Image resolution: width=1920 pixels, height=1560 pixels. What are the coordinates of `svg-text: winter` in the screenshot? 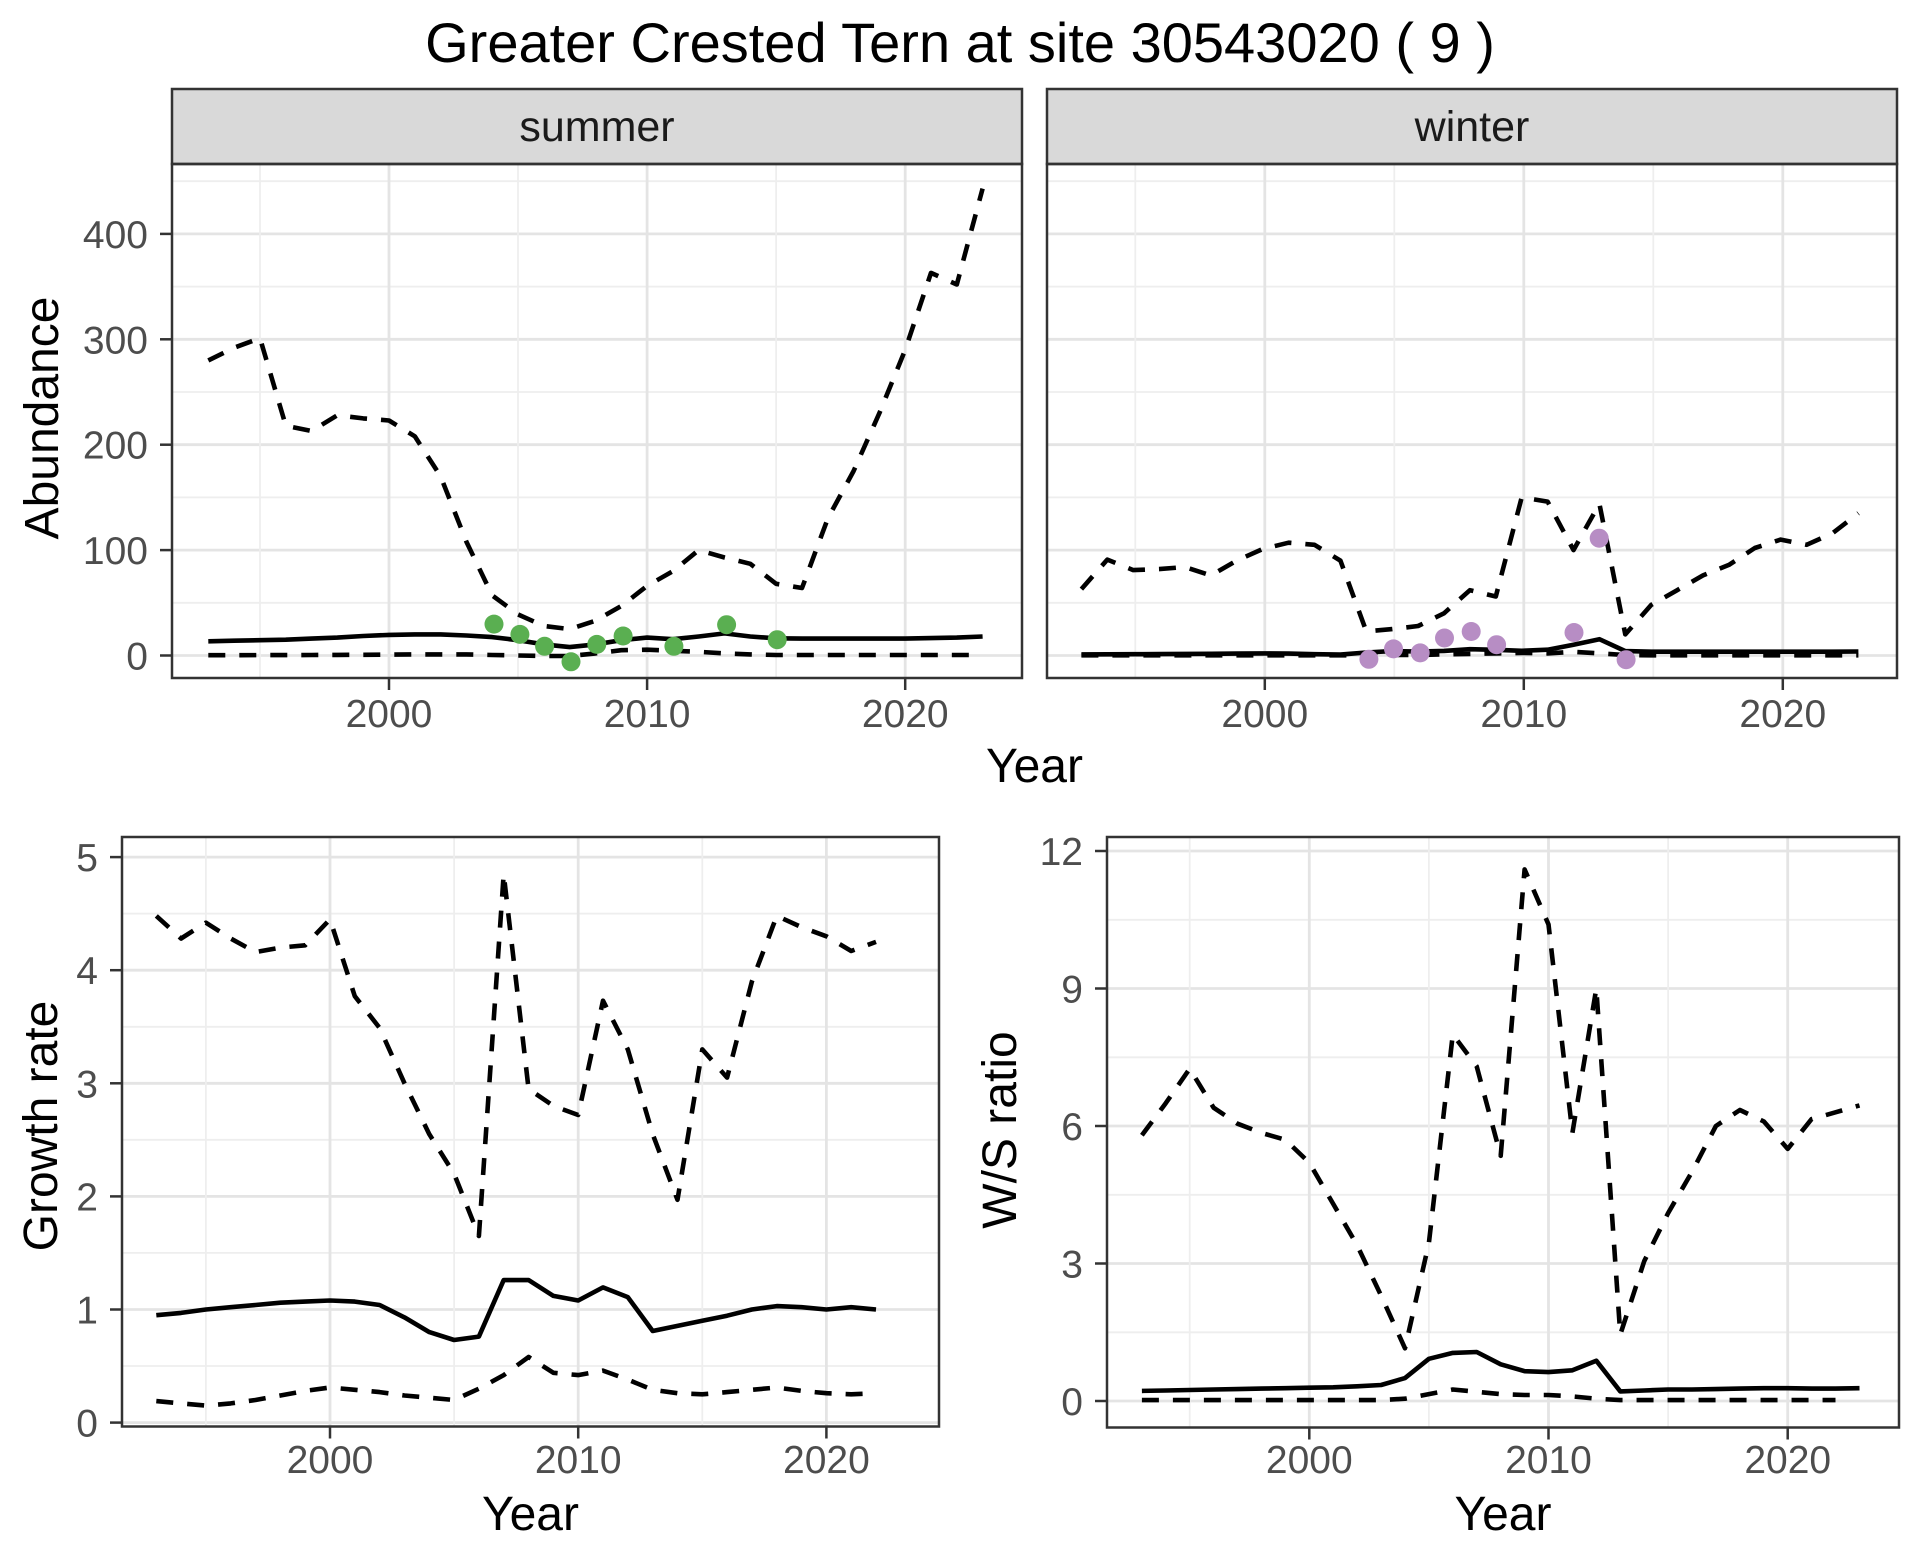 It's located at (1472, 127).